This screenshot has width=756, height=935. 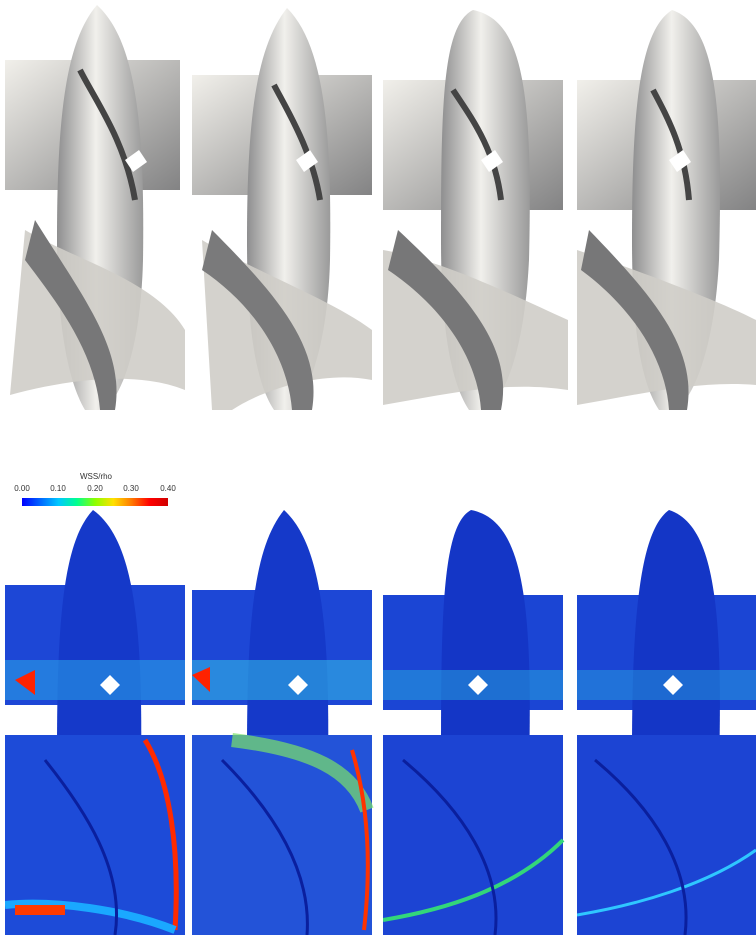 I want to click on wss-colorbar: WSS/rho 0.00 0.10 0.20 0.30 0.40, so click(x=95, y=493).